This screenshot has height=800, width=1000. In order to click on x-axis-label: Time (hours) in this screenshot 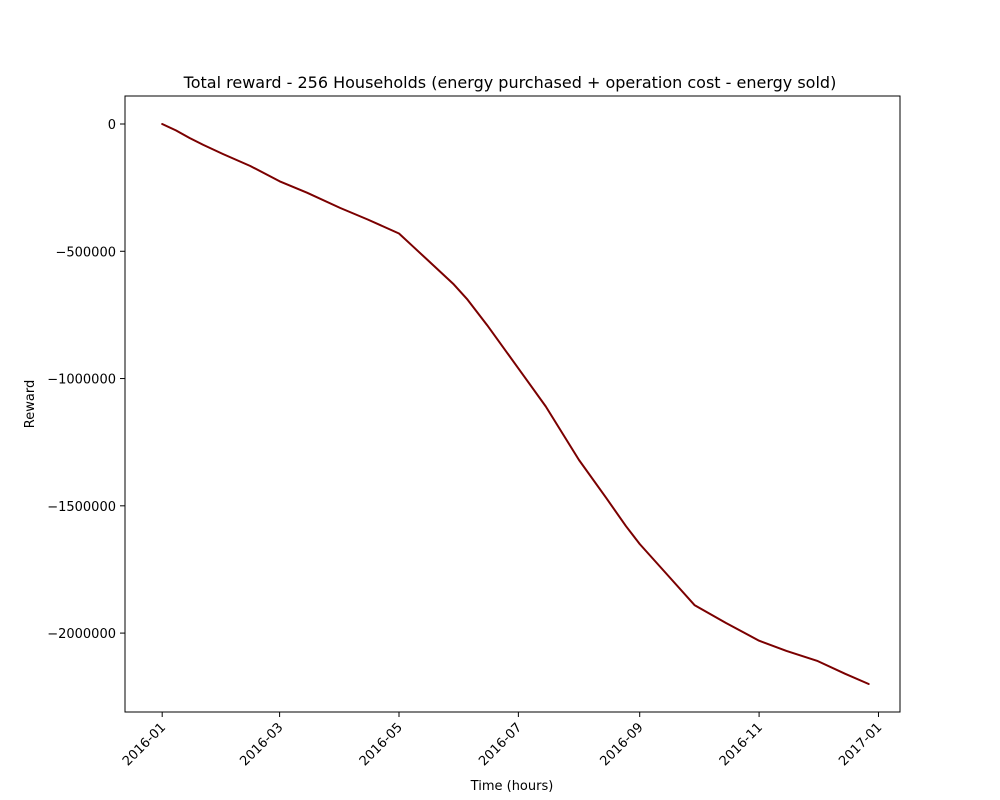, I will do `click(512, 786)`.